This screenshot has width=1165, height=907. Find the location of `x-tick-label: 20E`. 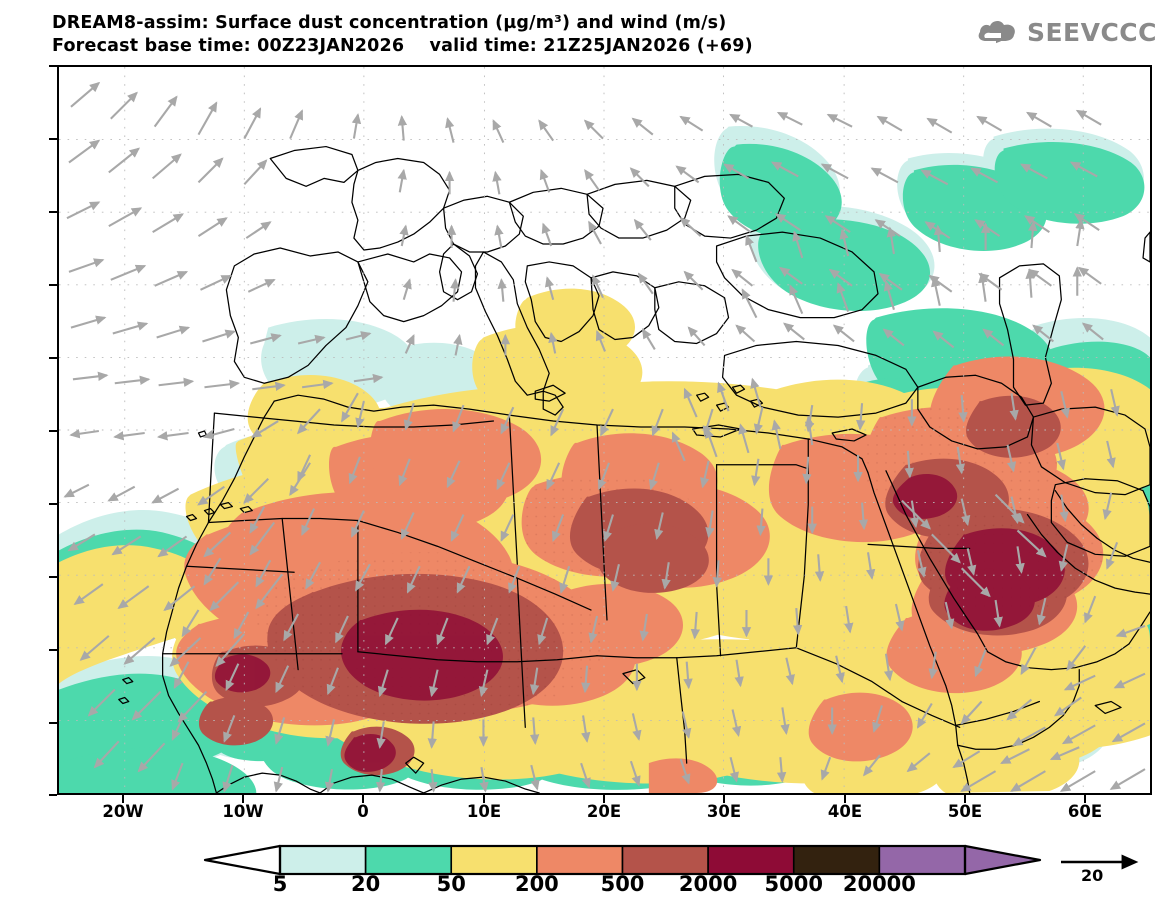

x-tick-label: 20E is located at coordinates (604, 811).